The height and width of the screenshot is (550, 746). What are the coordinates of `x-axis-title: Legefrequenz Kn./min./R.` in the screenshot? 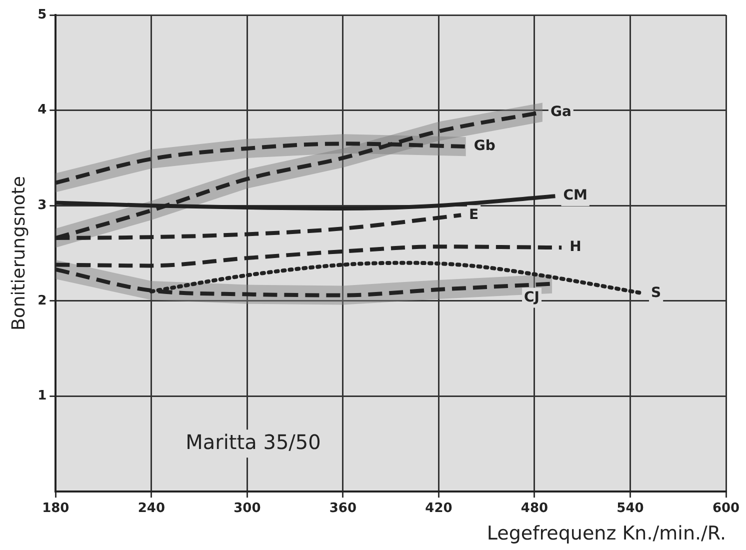 It's located at (606, 533).